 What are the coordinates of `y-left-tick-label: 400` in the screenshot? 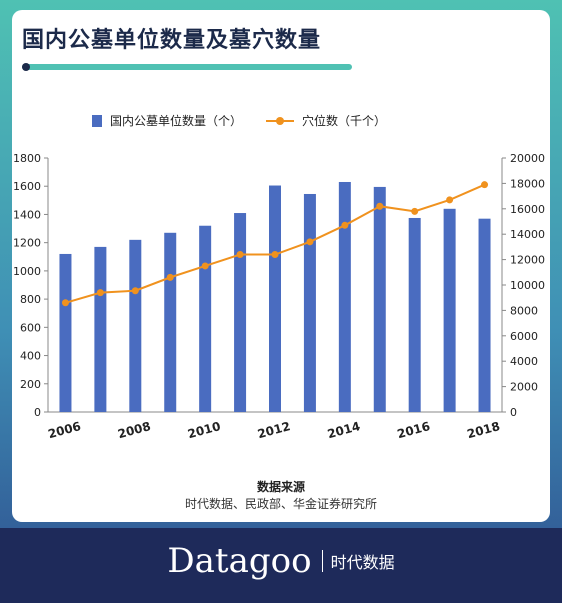 It's located at (30, 356).